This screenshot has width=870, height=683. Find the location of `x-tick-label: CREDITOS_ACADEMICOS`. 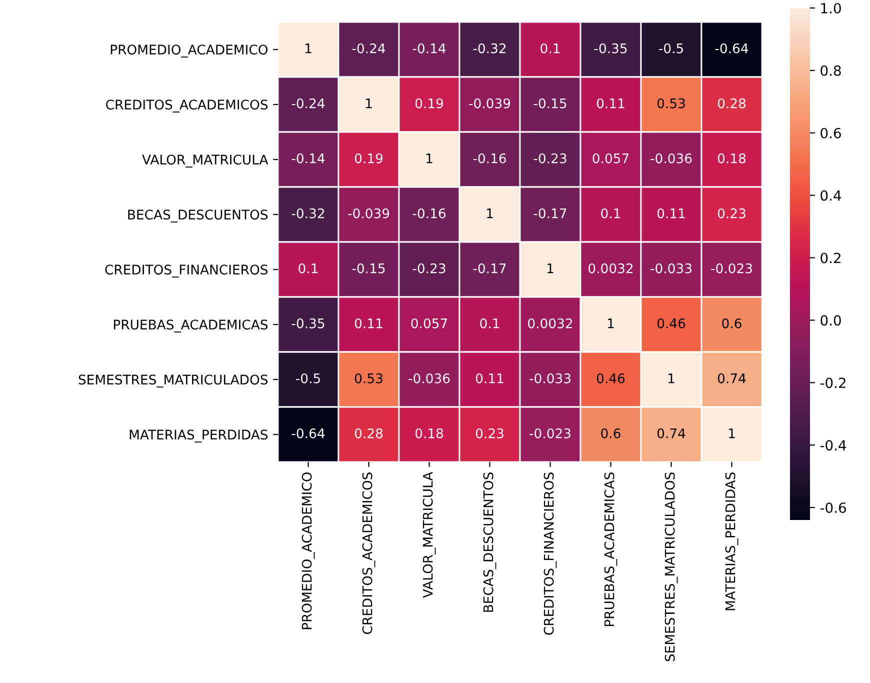

x-tick-label: CREDITOS_ACADEMICOS is located at coordinates (369, 553).